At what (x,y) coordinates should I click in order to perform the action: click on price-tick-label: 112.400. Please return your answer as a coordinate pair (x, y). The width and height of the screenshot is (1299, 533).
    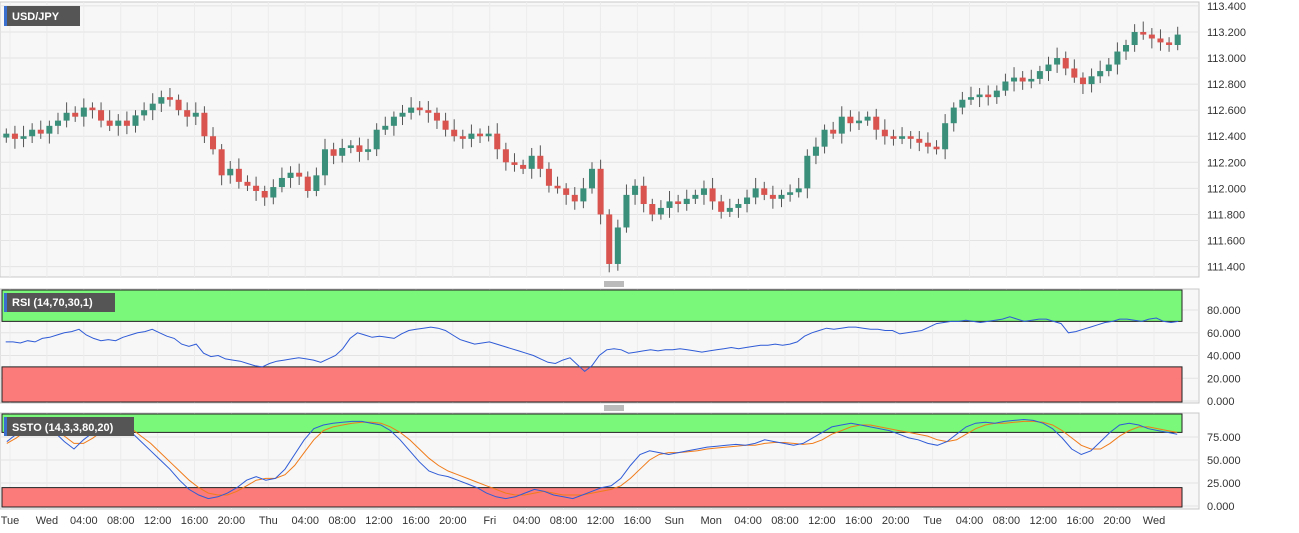
    Looking at the image, I should click on (1226, 137).